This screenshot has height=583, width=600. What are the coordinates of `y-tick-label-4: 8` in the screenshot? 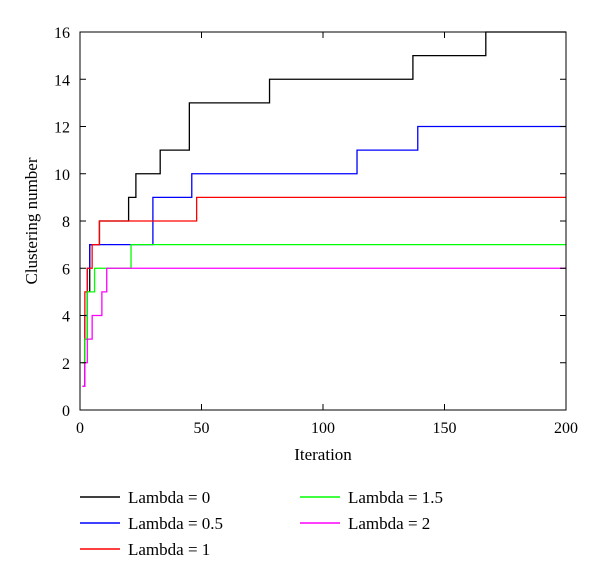 It's located at (66, 222).